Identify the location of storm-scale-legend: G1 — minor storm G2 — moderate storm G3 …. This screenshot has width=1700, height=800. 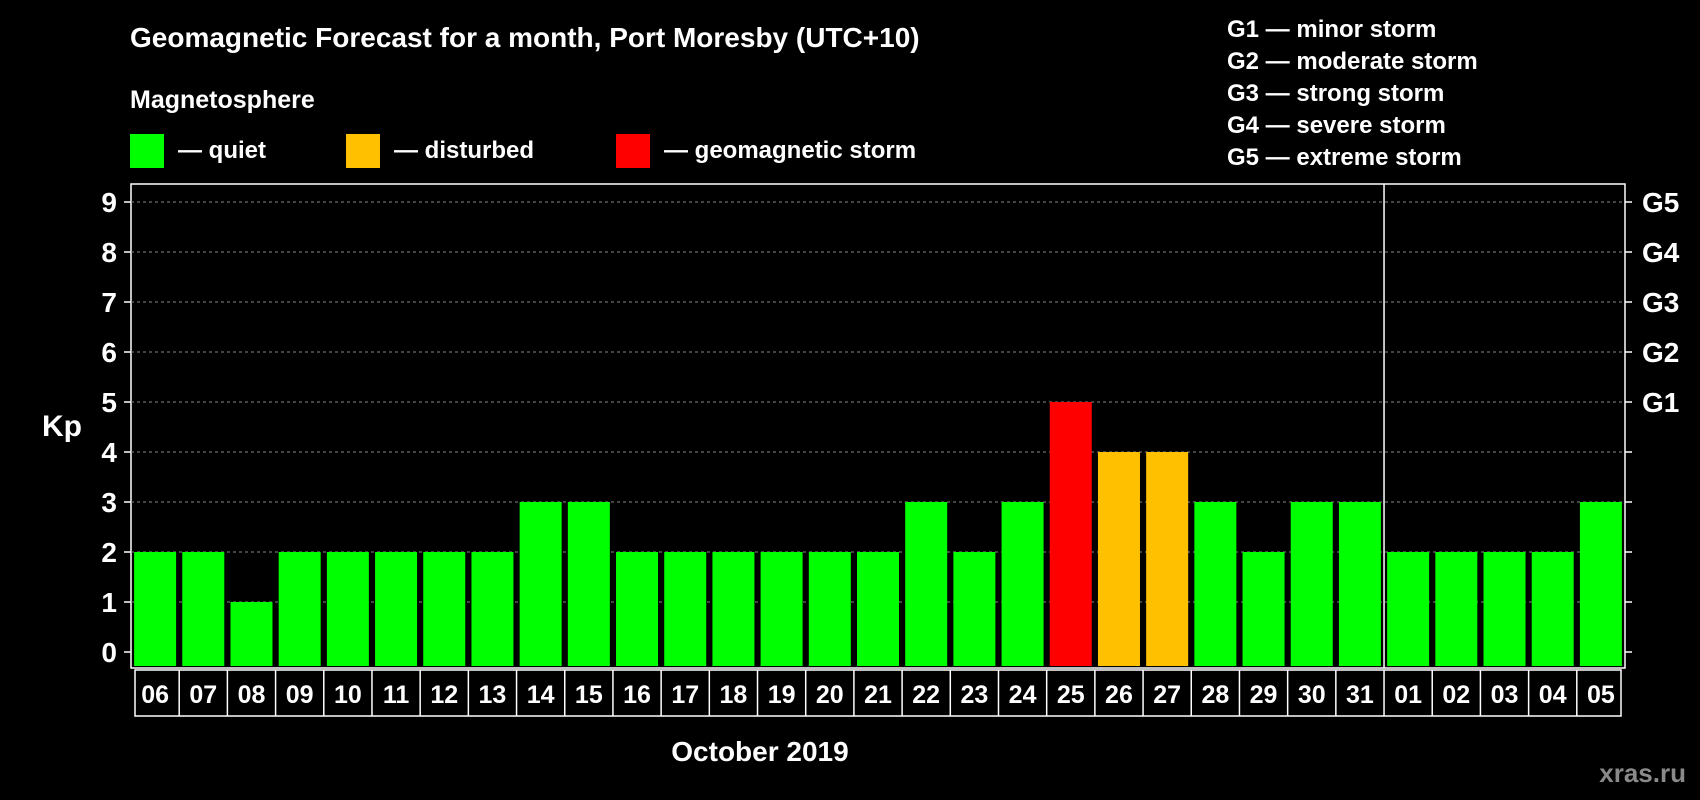
(1352, 94).